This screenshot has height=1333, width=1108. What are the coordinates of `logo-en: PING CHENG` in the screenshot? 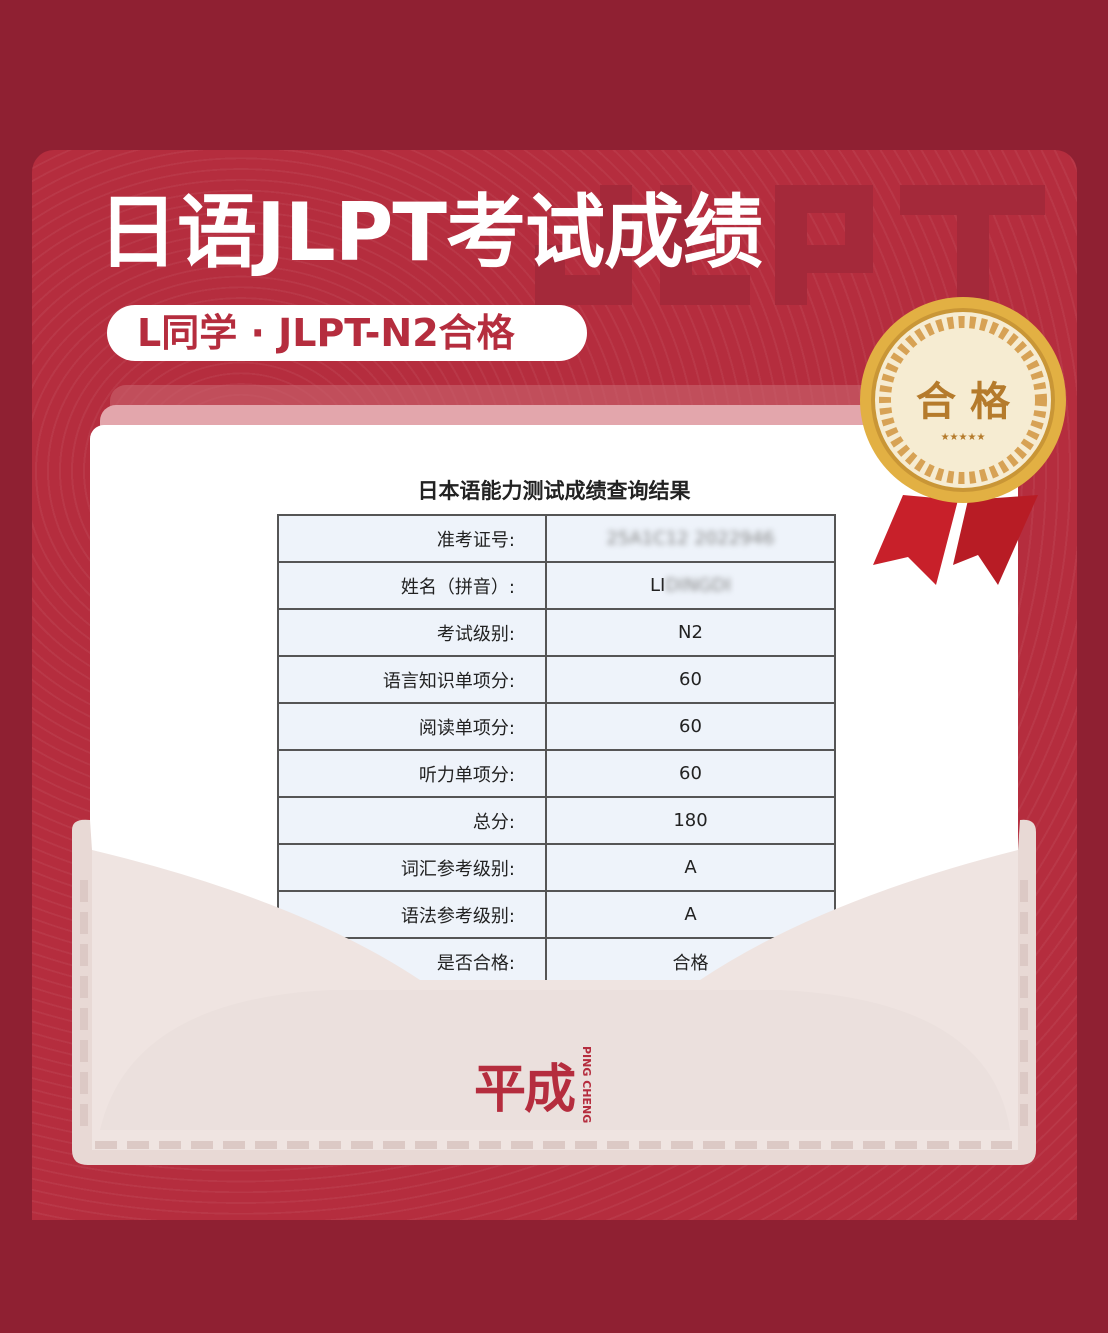 It's located at (587, 1085).